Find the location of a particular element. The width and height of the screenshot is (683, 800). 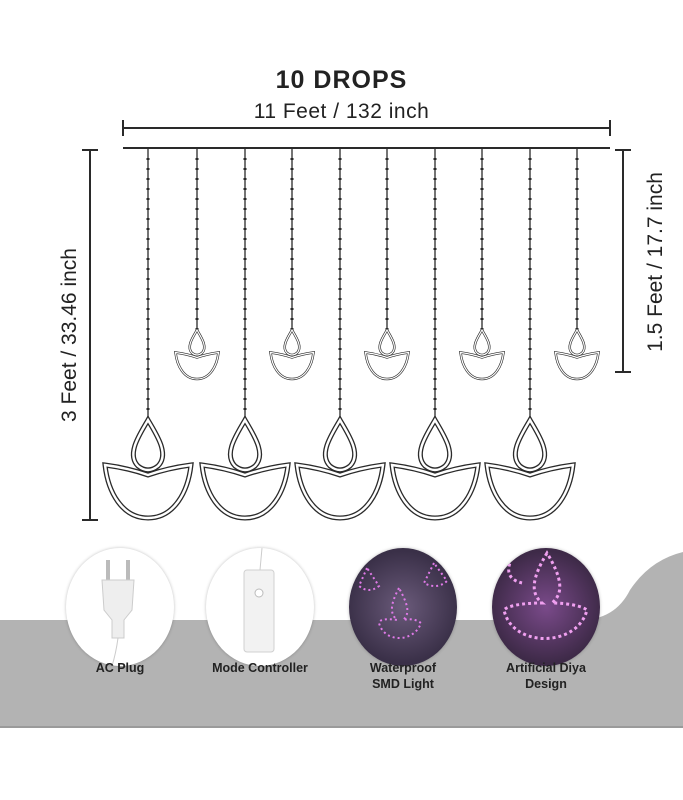

drops-title: 10 DROPS is located at coordinates (341, 80).